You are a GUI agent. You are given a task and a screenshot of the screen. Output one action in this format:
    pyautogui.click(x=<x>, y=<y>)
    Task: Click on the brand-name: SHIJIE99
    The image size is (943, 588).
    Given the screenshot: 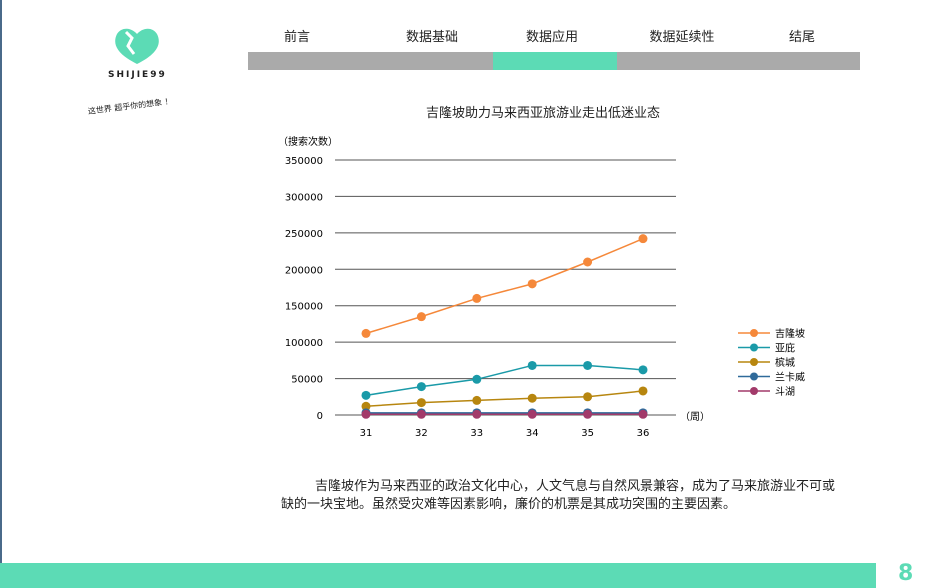 What is the action you would take?
    pyautogui.click(x=137, y=75)
    